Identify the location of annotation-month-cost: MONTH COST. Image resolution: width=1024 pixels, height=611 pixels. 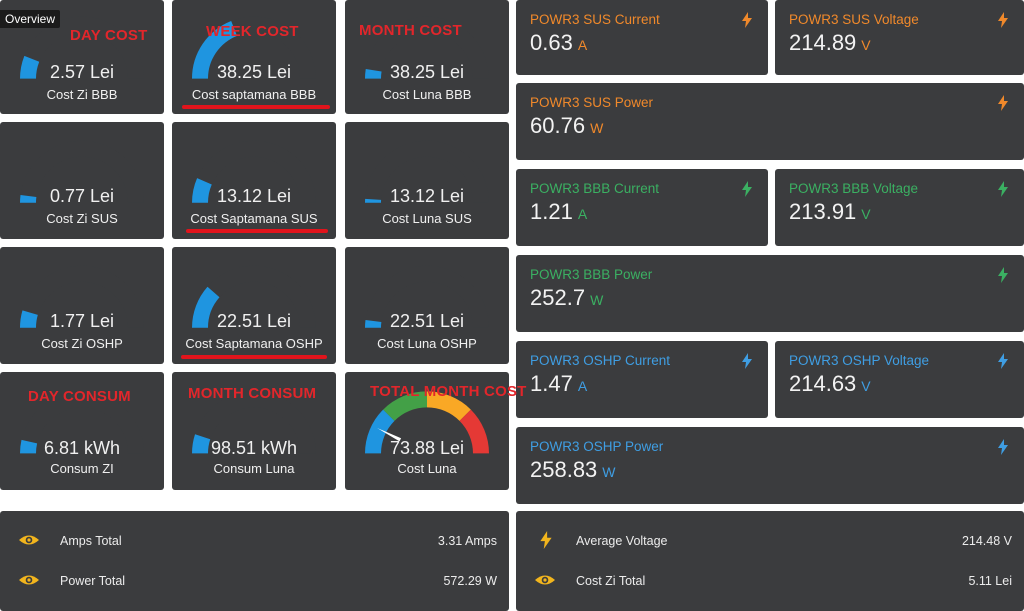
(410, 30).